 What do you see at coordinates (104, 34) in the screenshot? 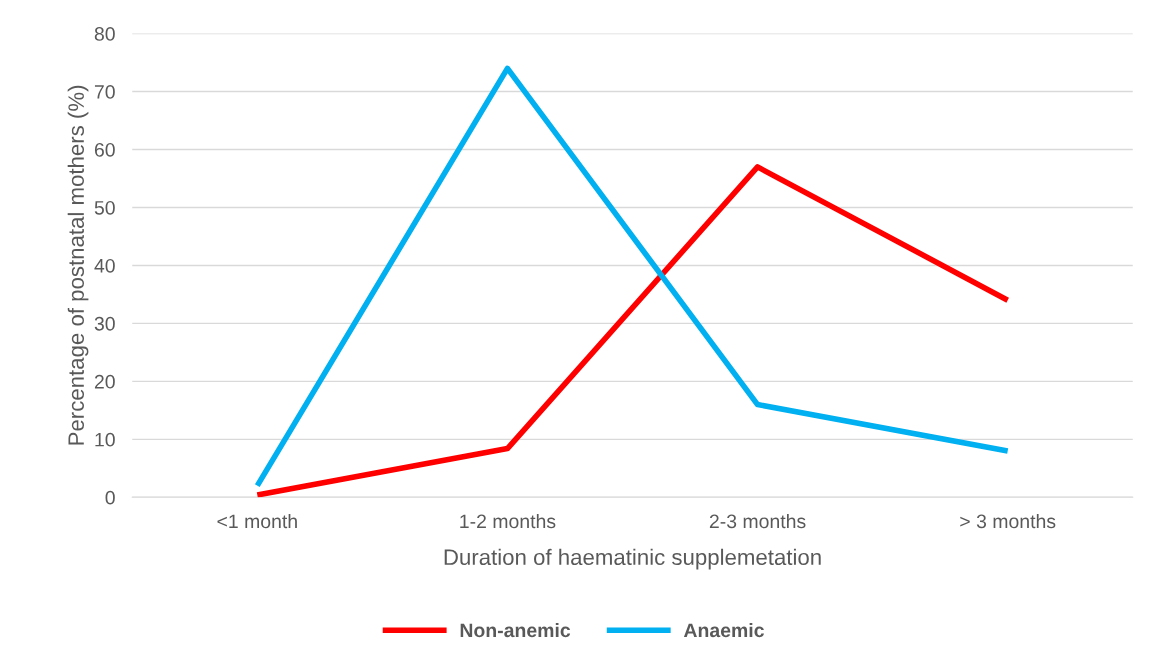
I see `y-tick-label: 80` at bounding box center [104, 34].